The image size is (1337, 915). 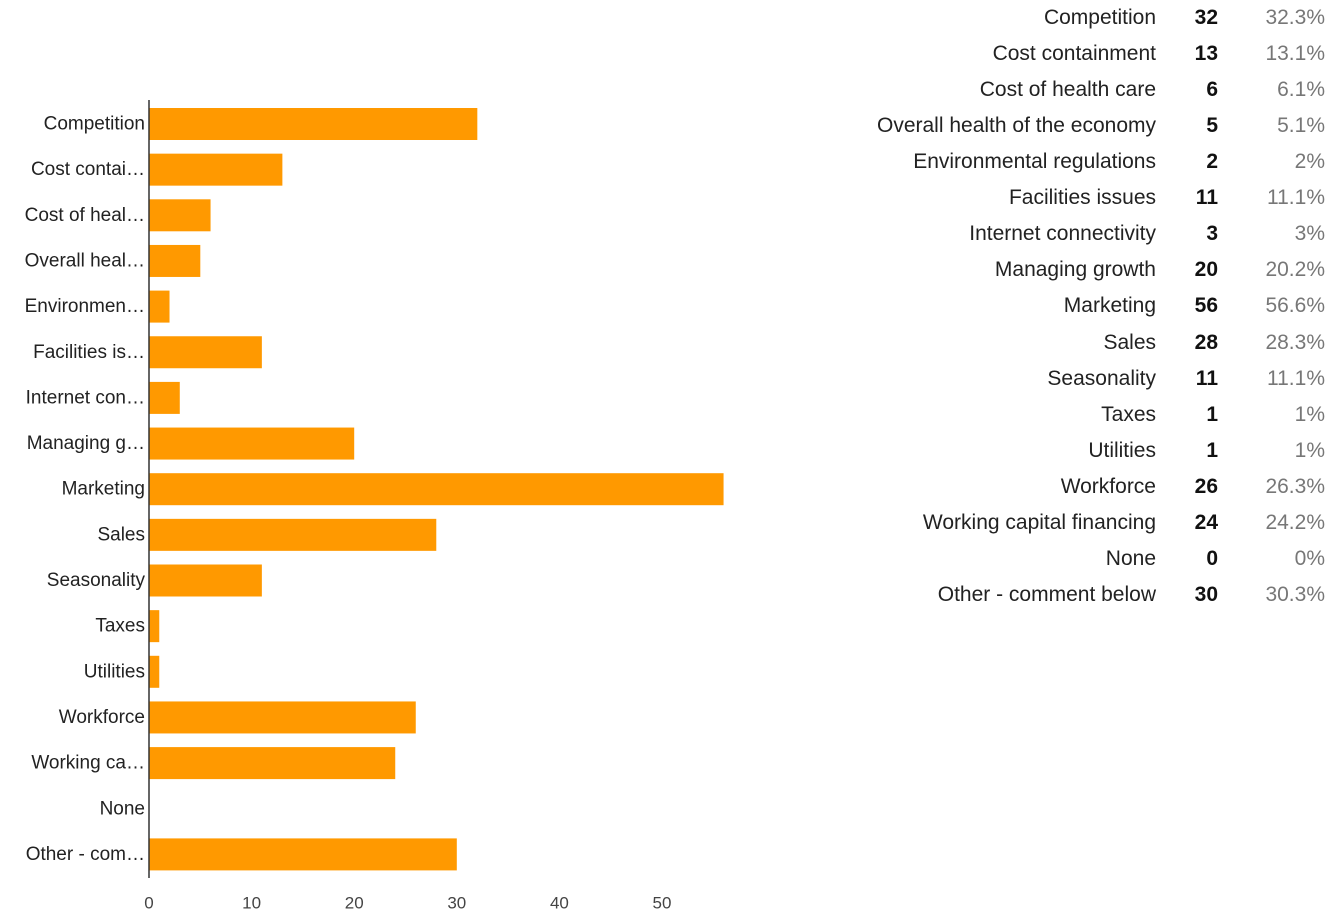 I want to click on summary-row-count: 0, so click(x=1212, y=558).